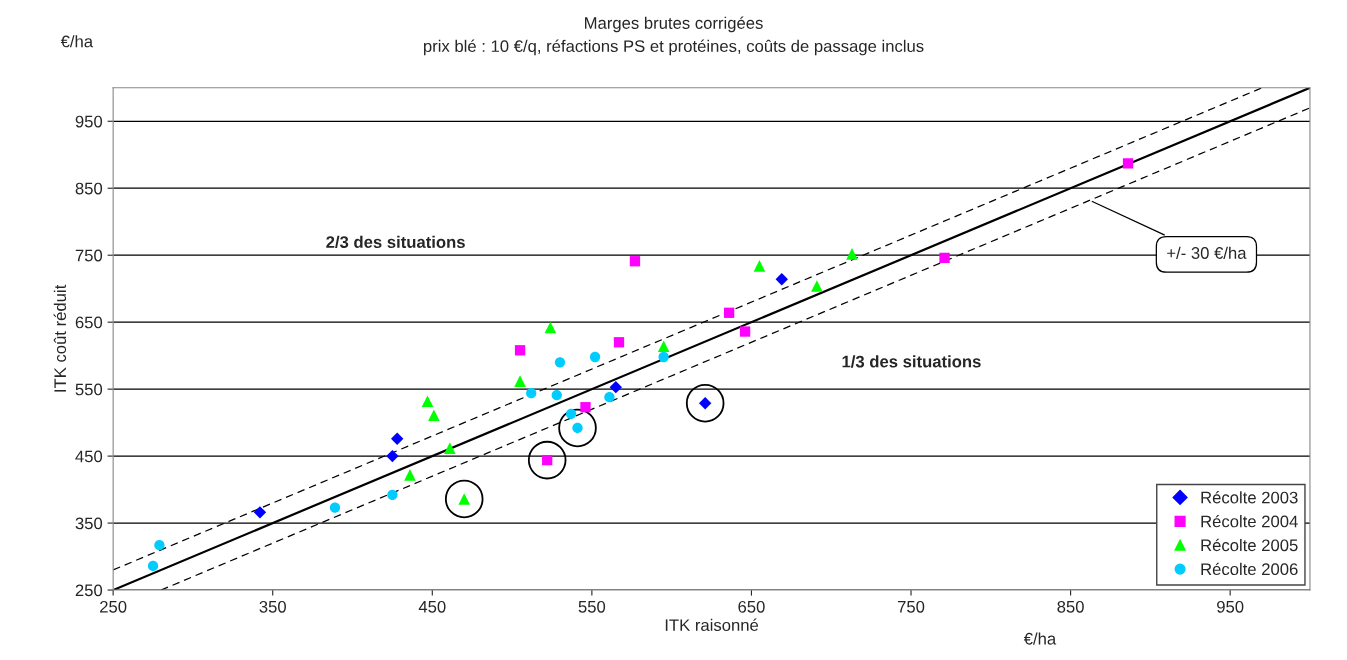 This screenshot has width=1347, height=660. I want to click on annotation: +/- 30 €/ha, so click(1207, 252).